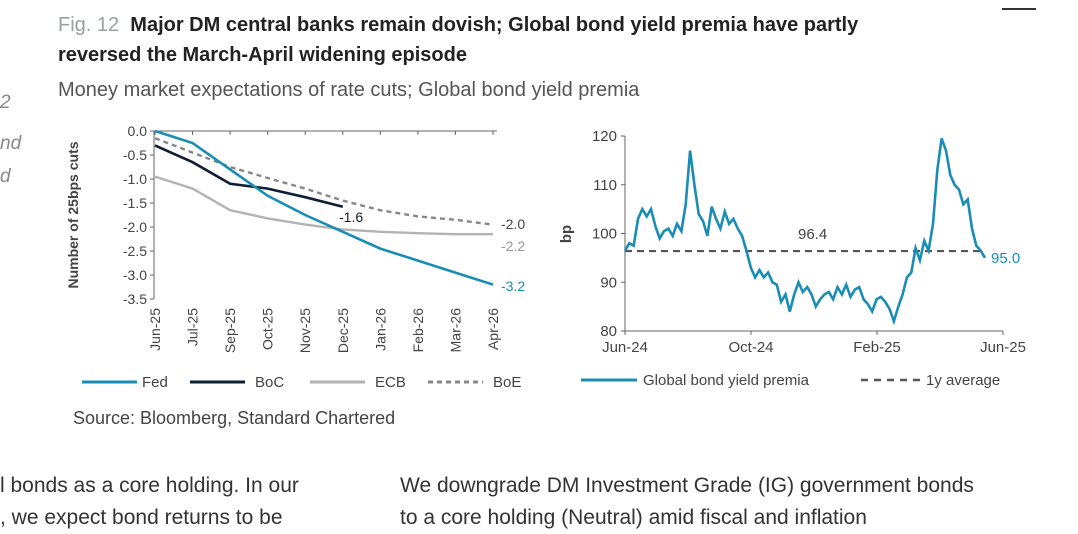  Describe the element at coordinates (750, 347) in the screenshot. I see `x-tick-label: Oct-24` at that location.